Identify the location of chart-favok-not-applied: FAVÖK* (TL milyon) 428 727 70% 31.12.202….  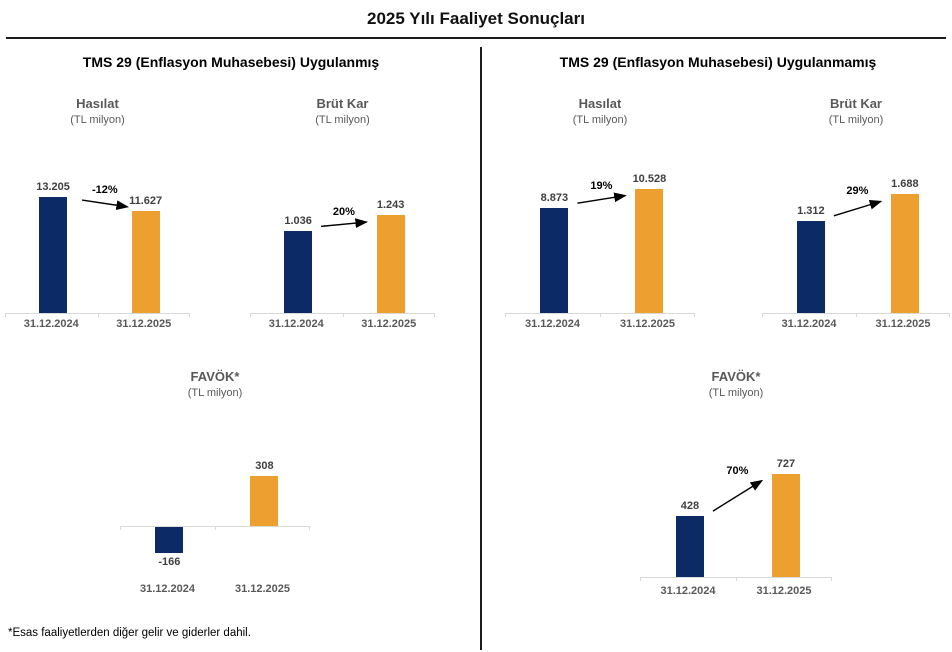
(736, 482).